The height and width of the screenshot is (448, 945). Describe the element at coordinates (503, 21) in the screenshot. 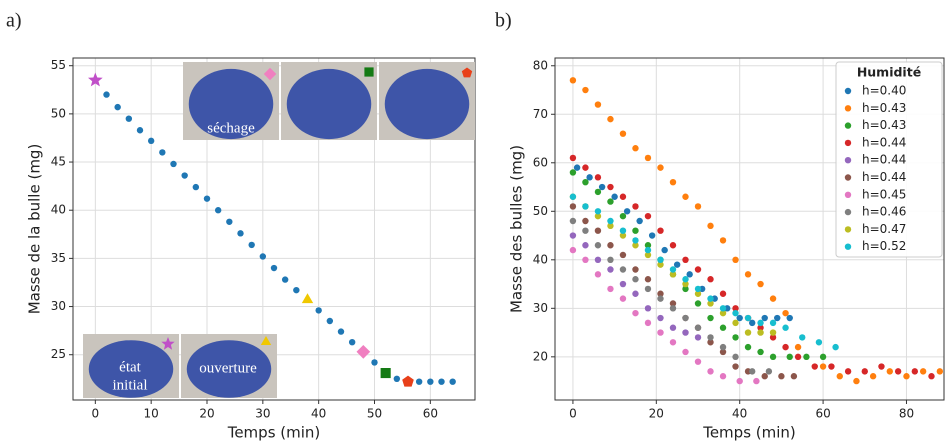

I see `panel-label: b)` at that location.